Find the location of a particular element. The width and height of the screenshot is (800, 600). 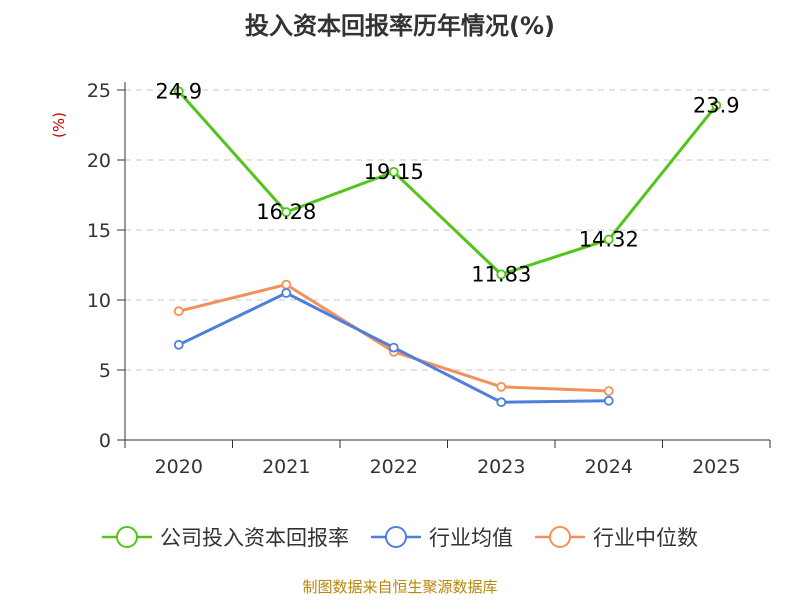

data-label-2024: 14.32 is located at coordinates (609, 240).